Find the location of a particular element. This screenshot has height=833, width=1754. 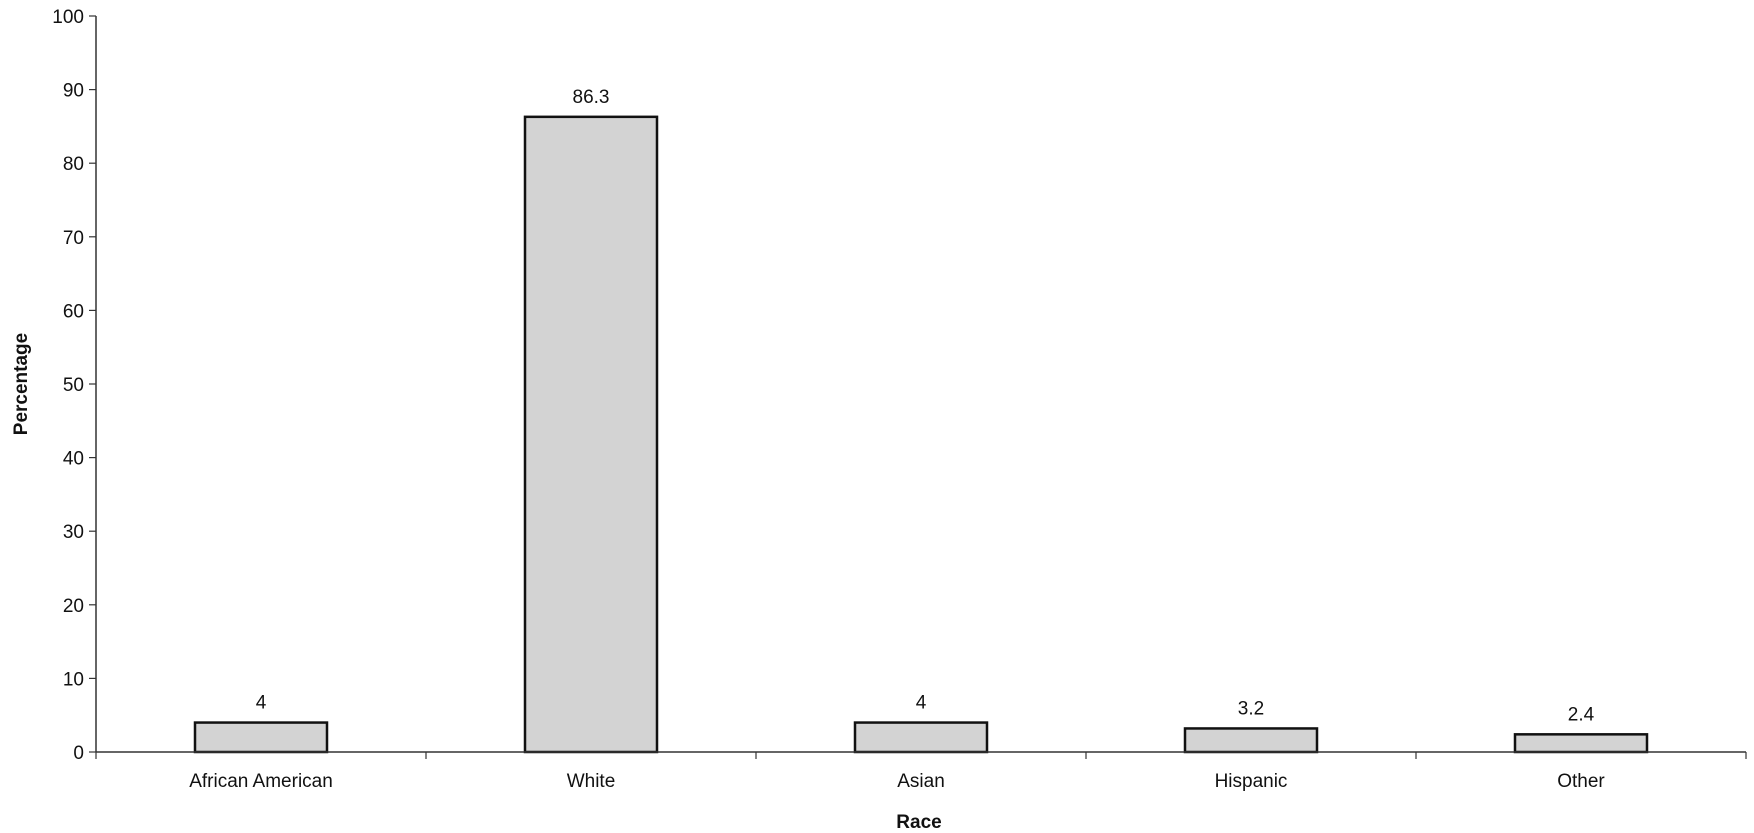

y-axis-title: Percentage is located at coordinates (21, 384).